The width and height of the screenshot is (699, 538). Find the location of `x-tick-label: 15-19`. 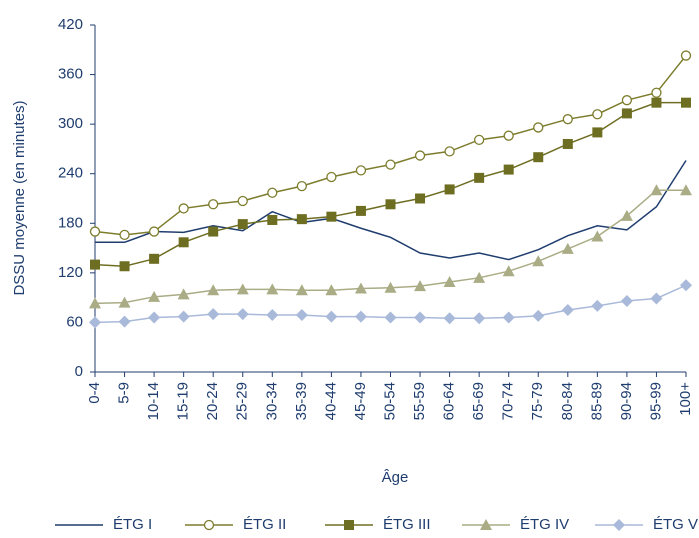

x-tick-label: 15-19 is located at coordinates (183, 401).